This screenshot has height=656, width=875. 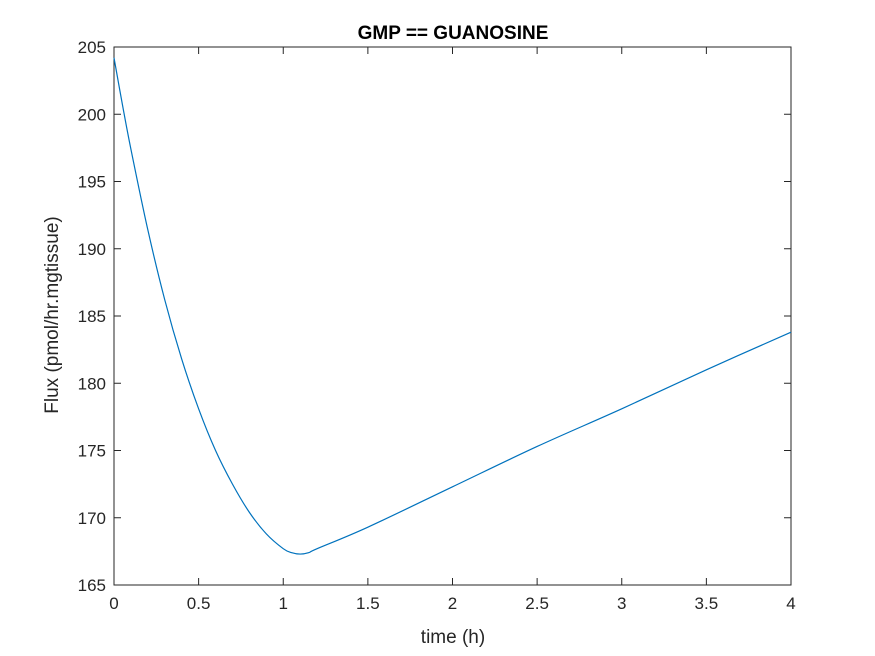 I want to click on y-tick-label: 175, so click(x=92, y=451).